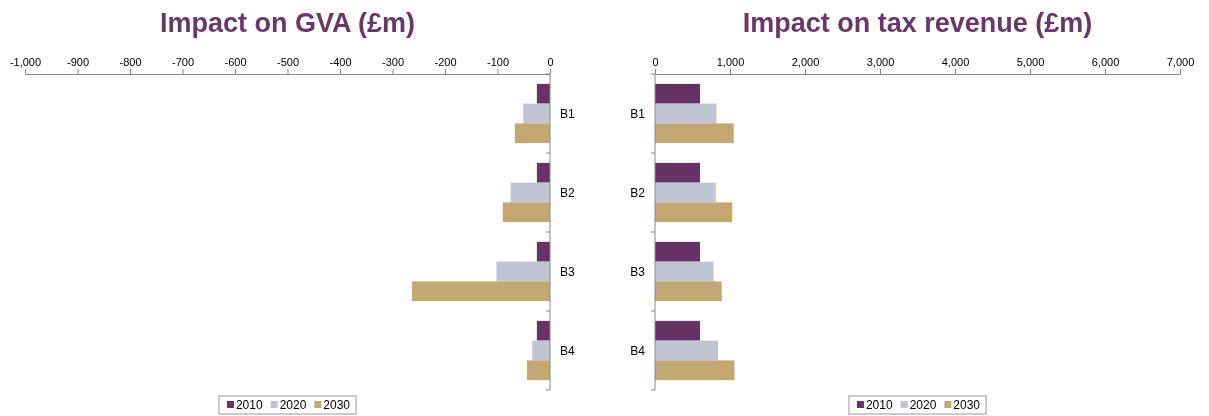  I want to click on x-tick-label: -800, so click(130, 62).